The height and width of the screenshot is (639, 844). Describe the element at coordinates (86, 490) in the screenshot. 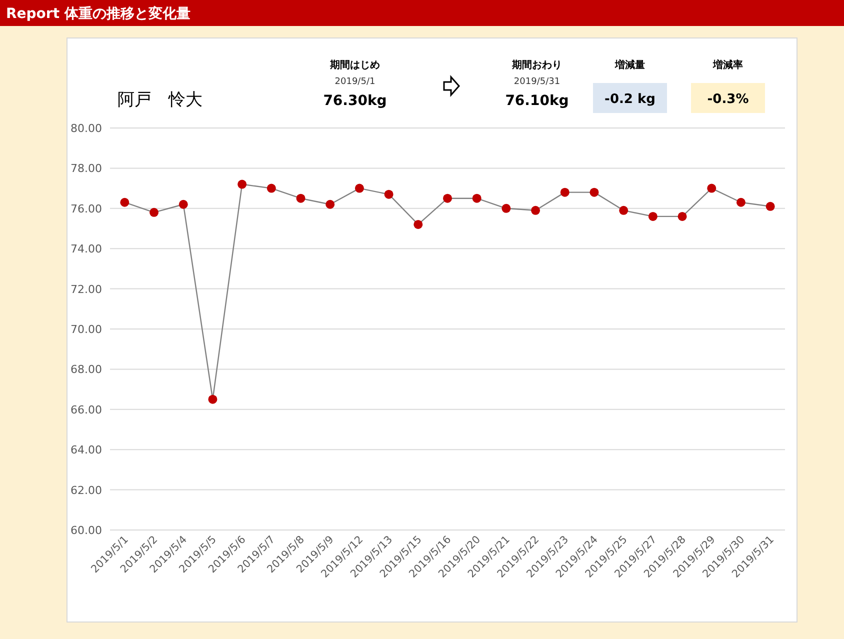

I see `y-tick-label: 62.00` at that location.